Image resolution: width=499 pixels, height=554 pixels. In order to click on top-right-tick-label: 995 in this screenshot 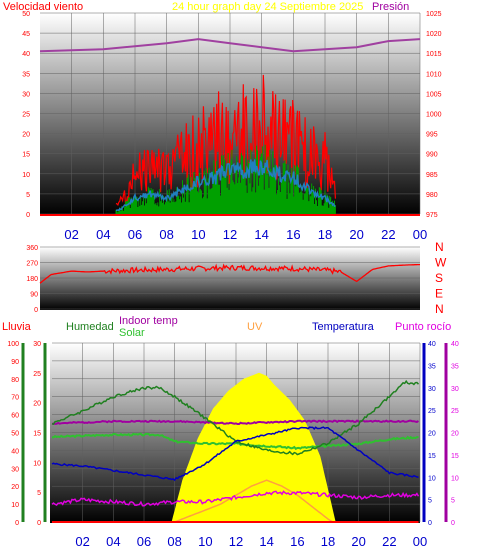, I will do `click(432, 135)`.